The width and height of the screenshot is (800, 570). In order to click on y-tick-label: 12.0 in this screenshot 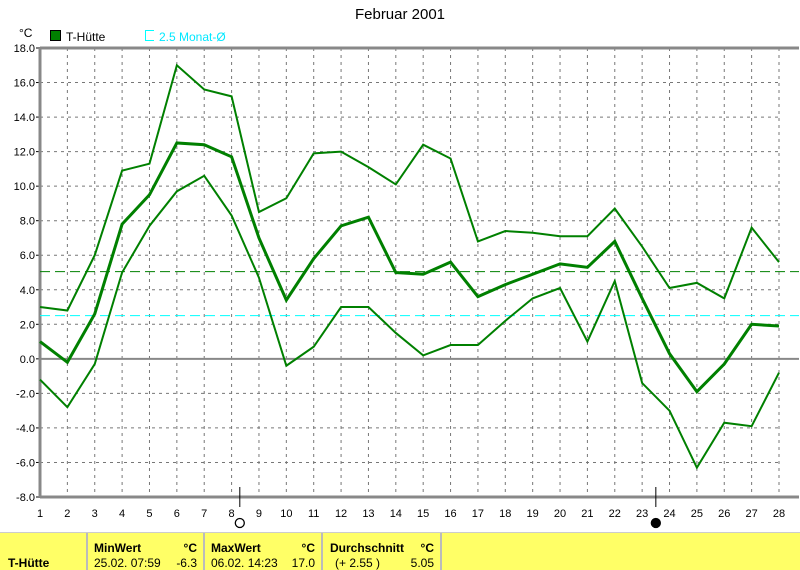, I will do `click(24, 153)`.